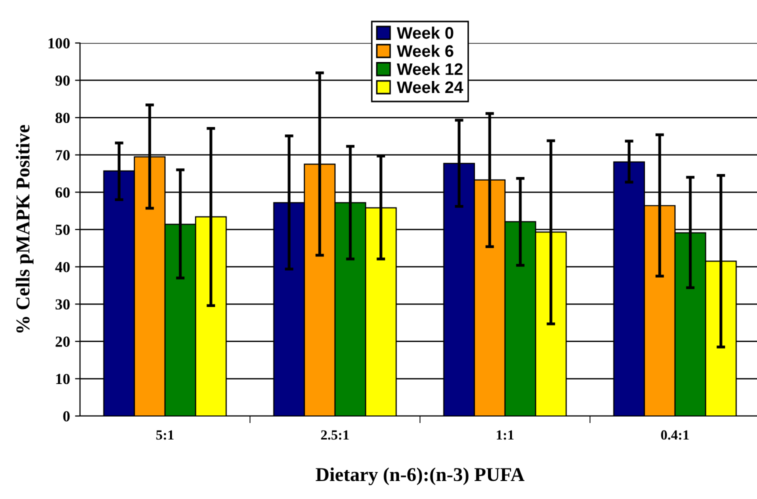 The image size is (757, 499). Describe the element at coordinates (335, 435) in the screenshot. I see `x-tick-label: 2.5:1` at that location.